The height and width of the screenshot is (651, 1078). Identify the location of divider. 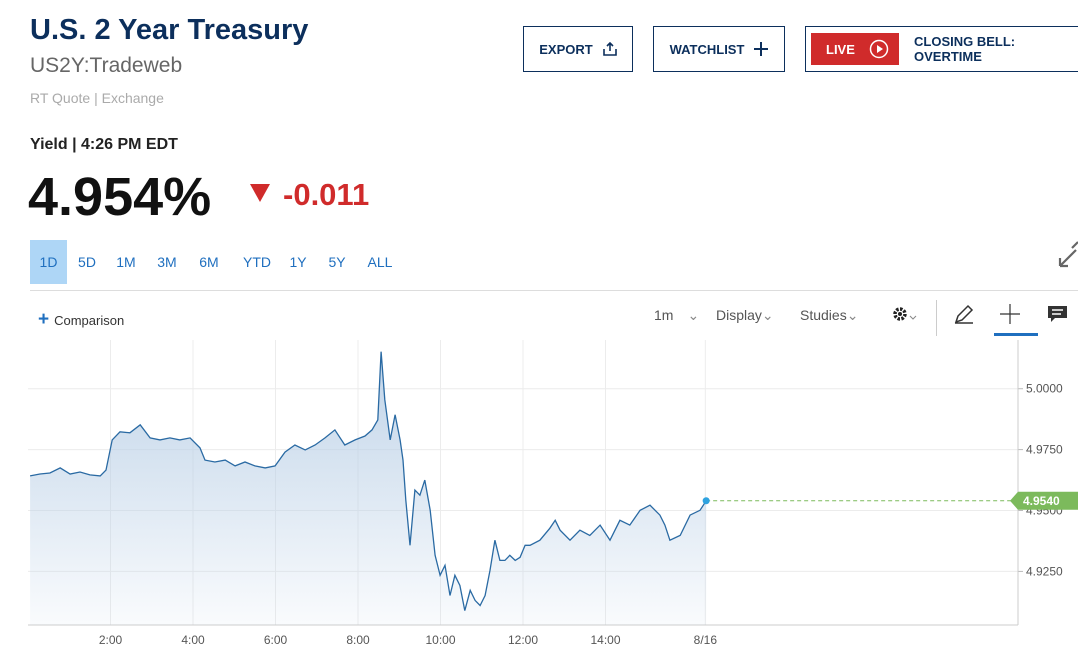
(554, 290).